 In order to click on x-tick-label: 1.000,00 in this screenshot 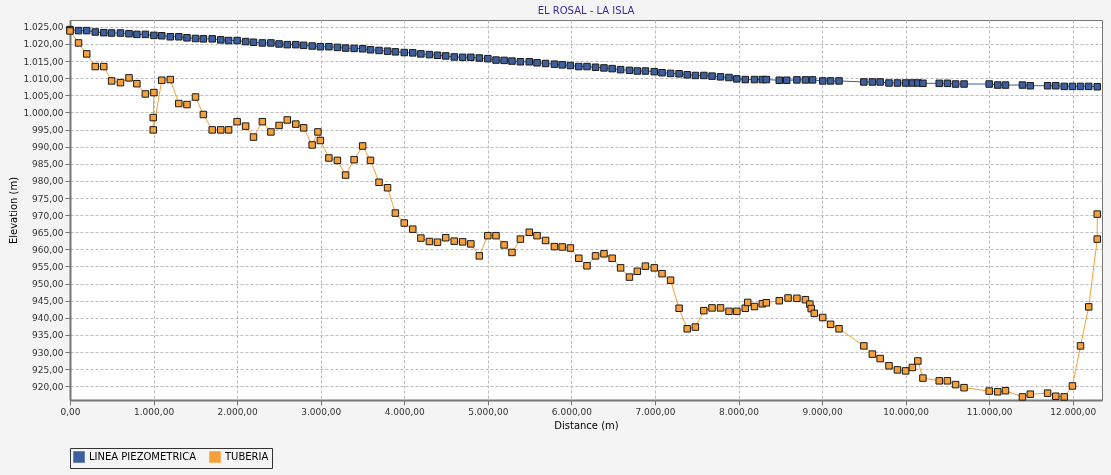, I will do `click(154, 411)`.